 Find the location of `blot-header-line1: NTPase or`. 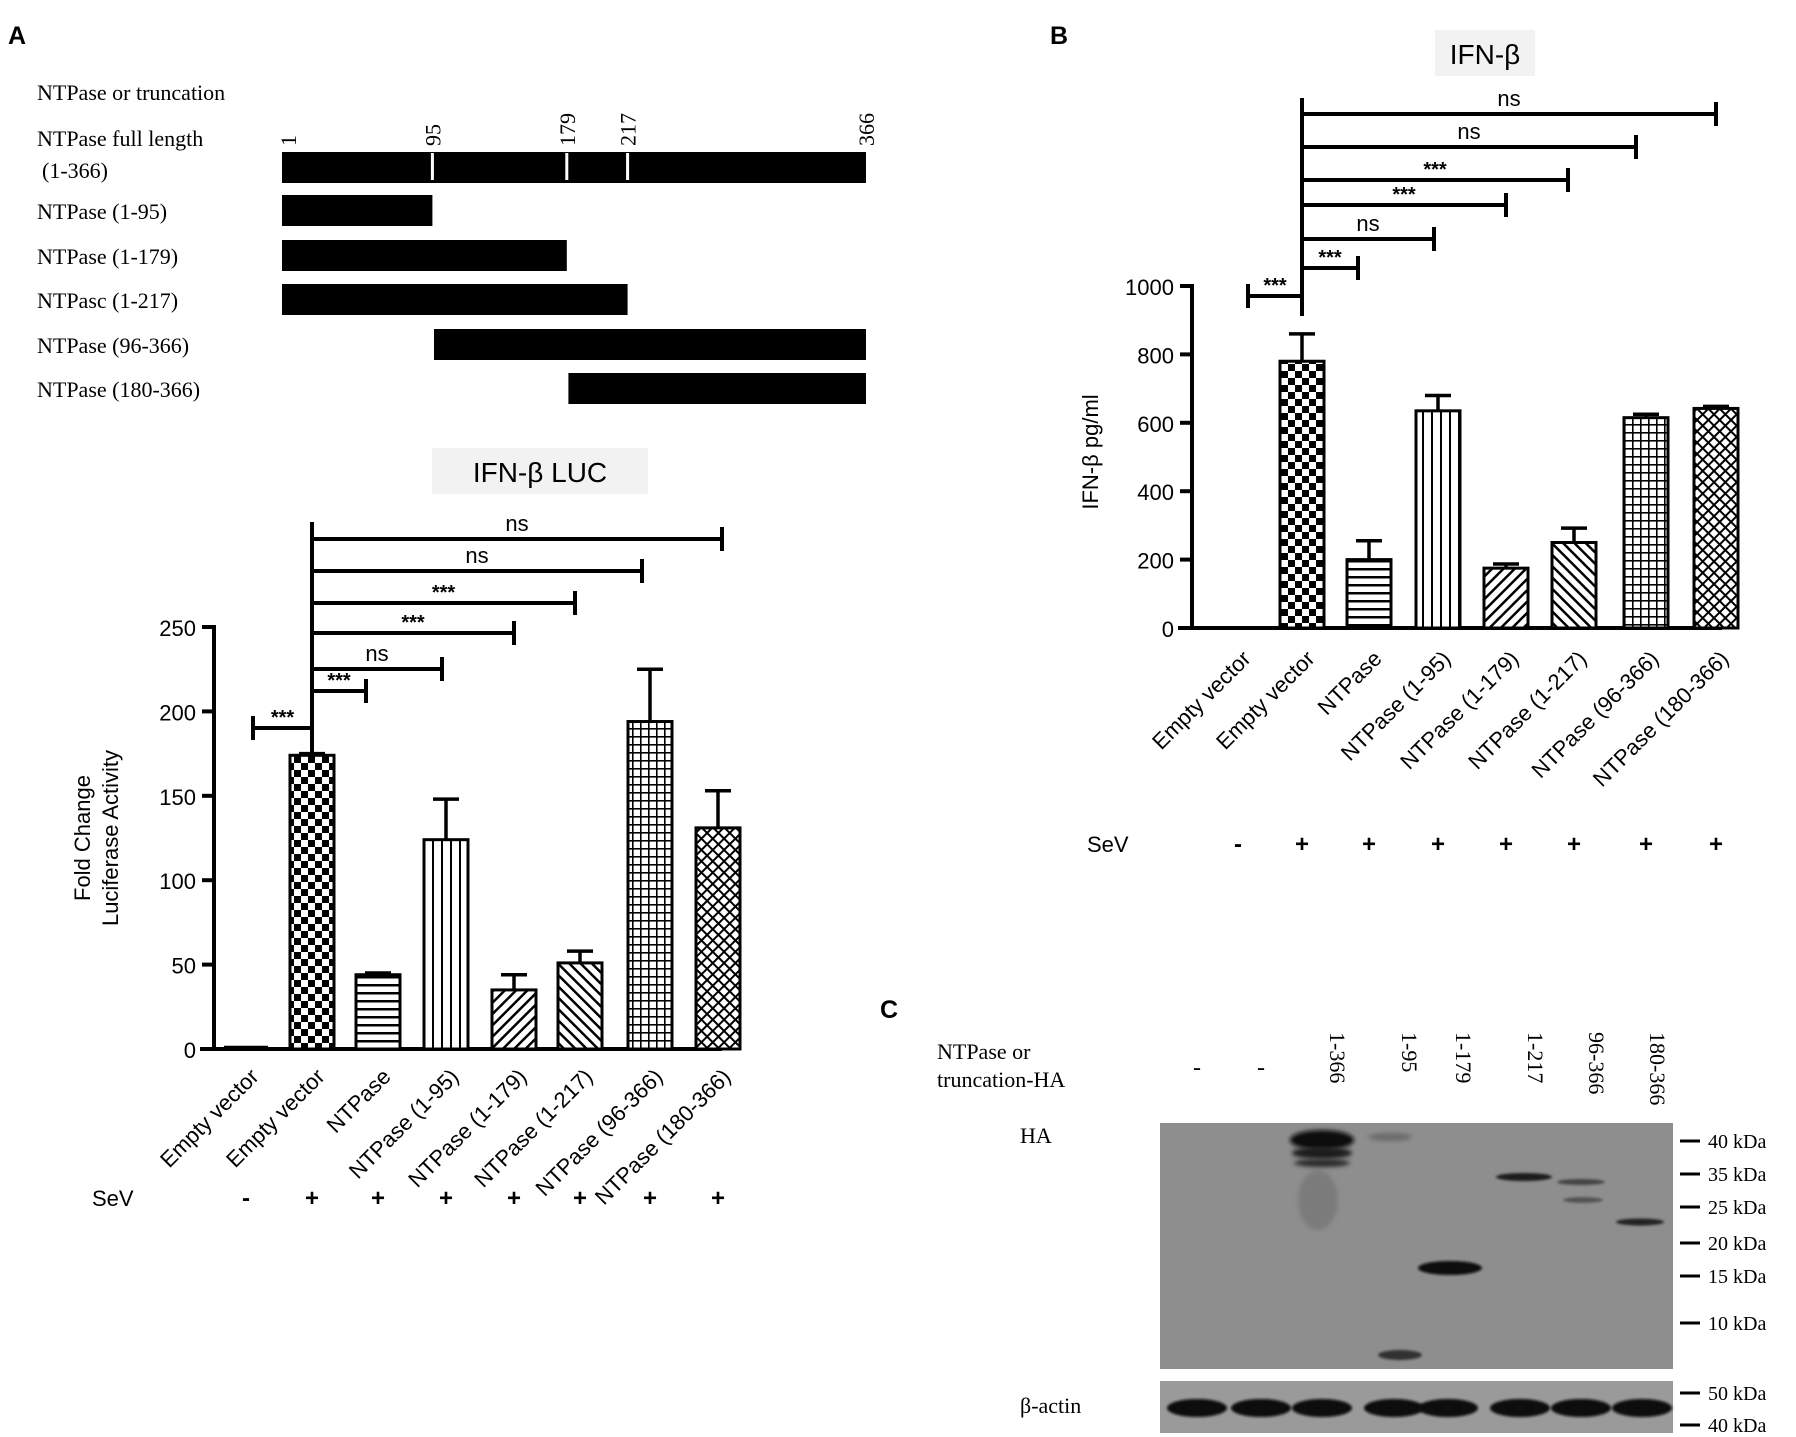

blot-header-line1: NTPase or is located at coordinates (984, 1051).